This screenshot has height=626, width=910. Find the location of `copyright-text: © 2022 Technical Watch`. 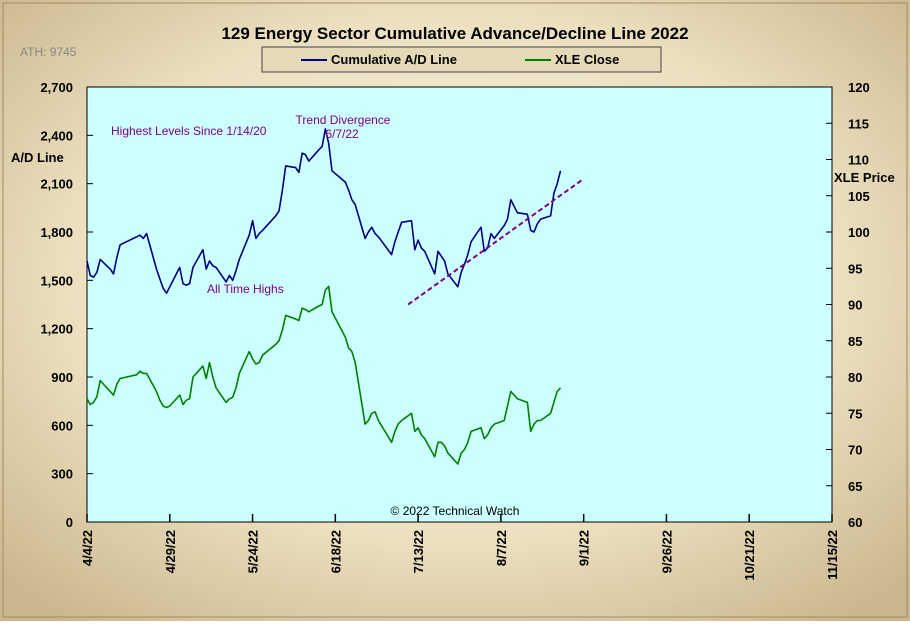

copyright-text: © 2022 Technical Watch is located at coordinates (455, 511).